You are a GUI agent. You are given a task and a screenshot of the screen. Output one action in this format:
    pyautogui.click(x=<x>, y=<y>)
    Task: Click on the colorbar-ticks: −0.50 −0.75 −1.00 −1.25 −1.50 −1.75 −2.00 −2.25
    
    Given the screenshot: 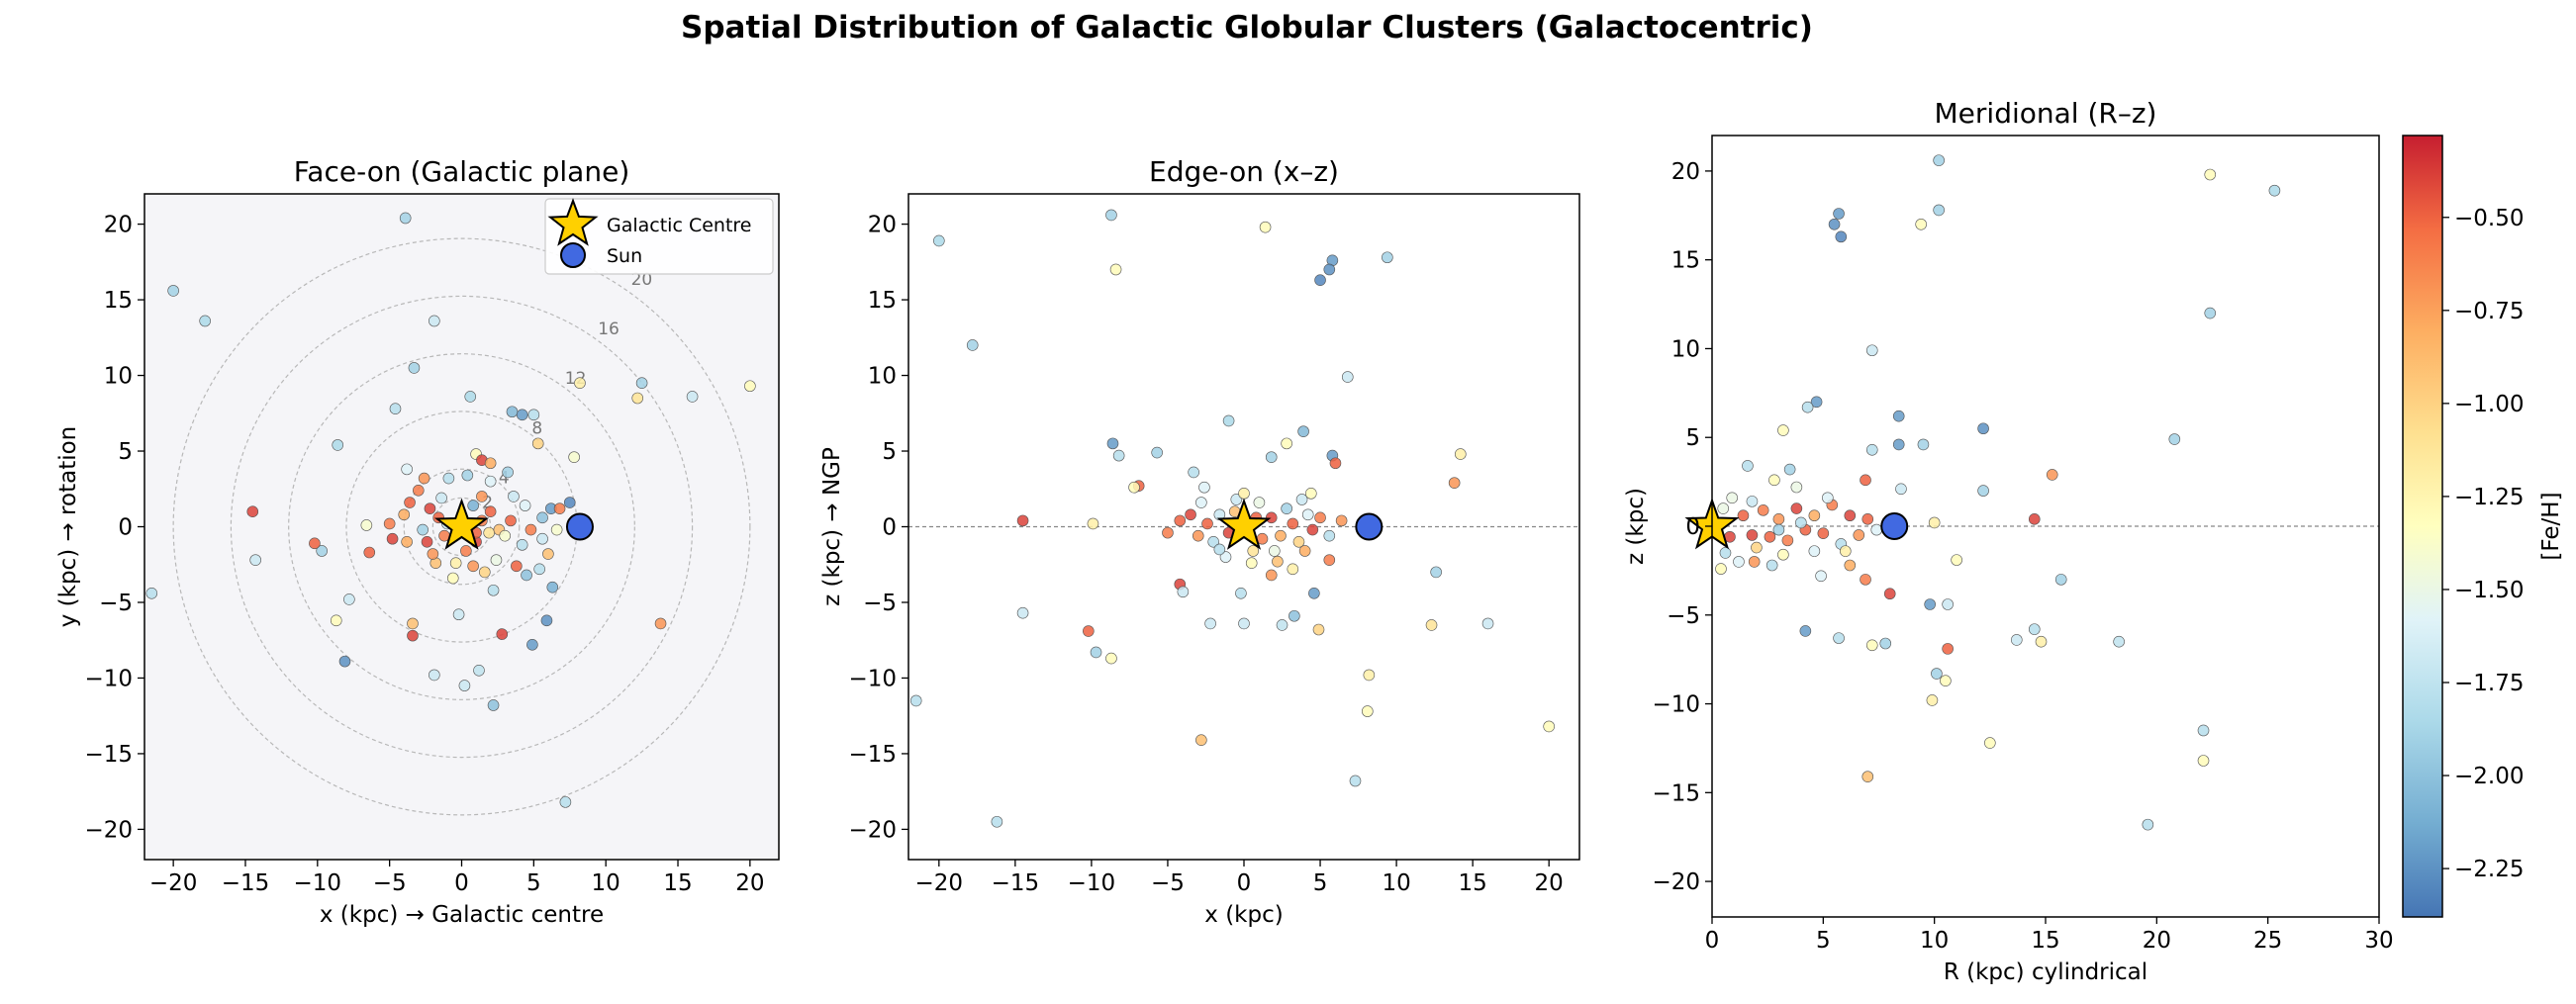 What is the action you would take?
    pyautogui.click(x=2483, y=544)
    